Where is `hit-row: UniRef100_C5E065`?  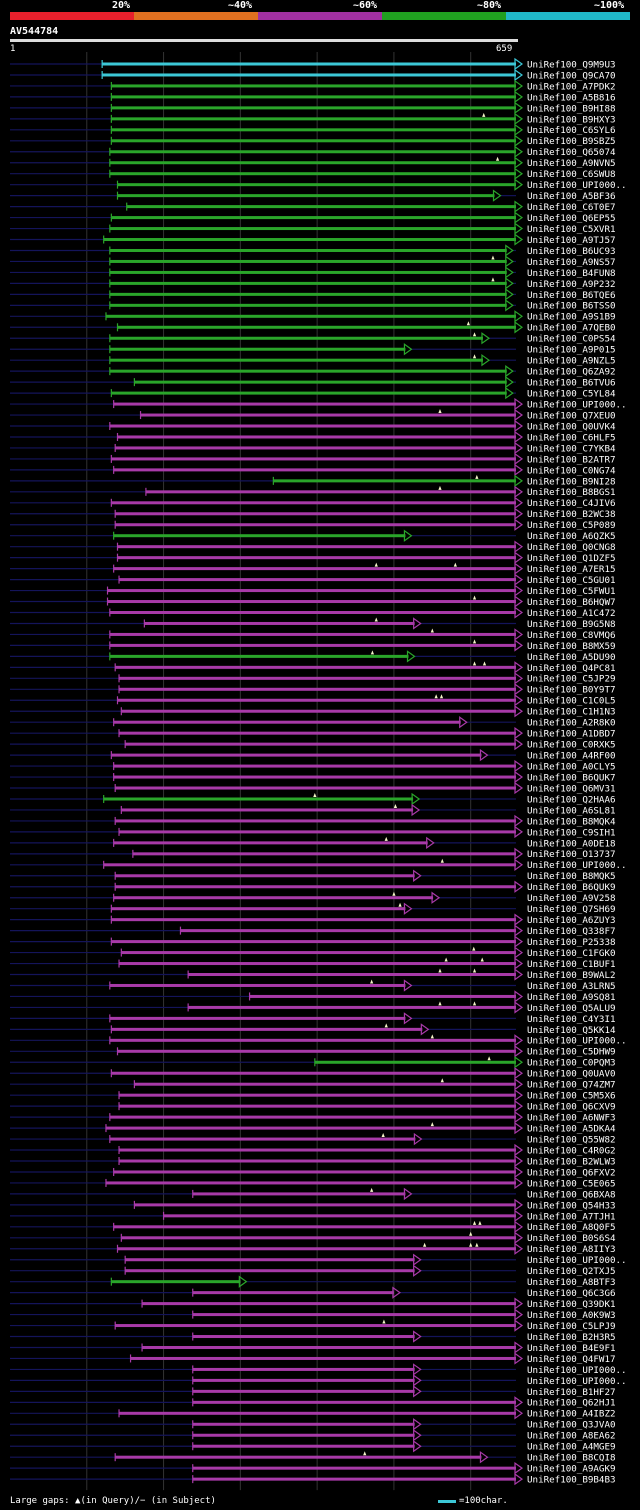 hit-row: UniRef100_C5E065 is located at coordinates (313, 1182).